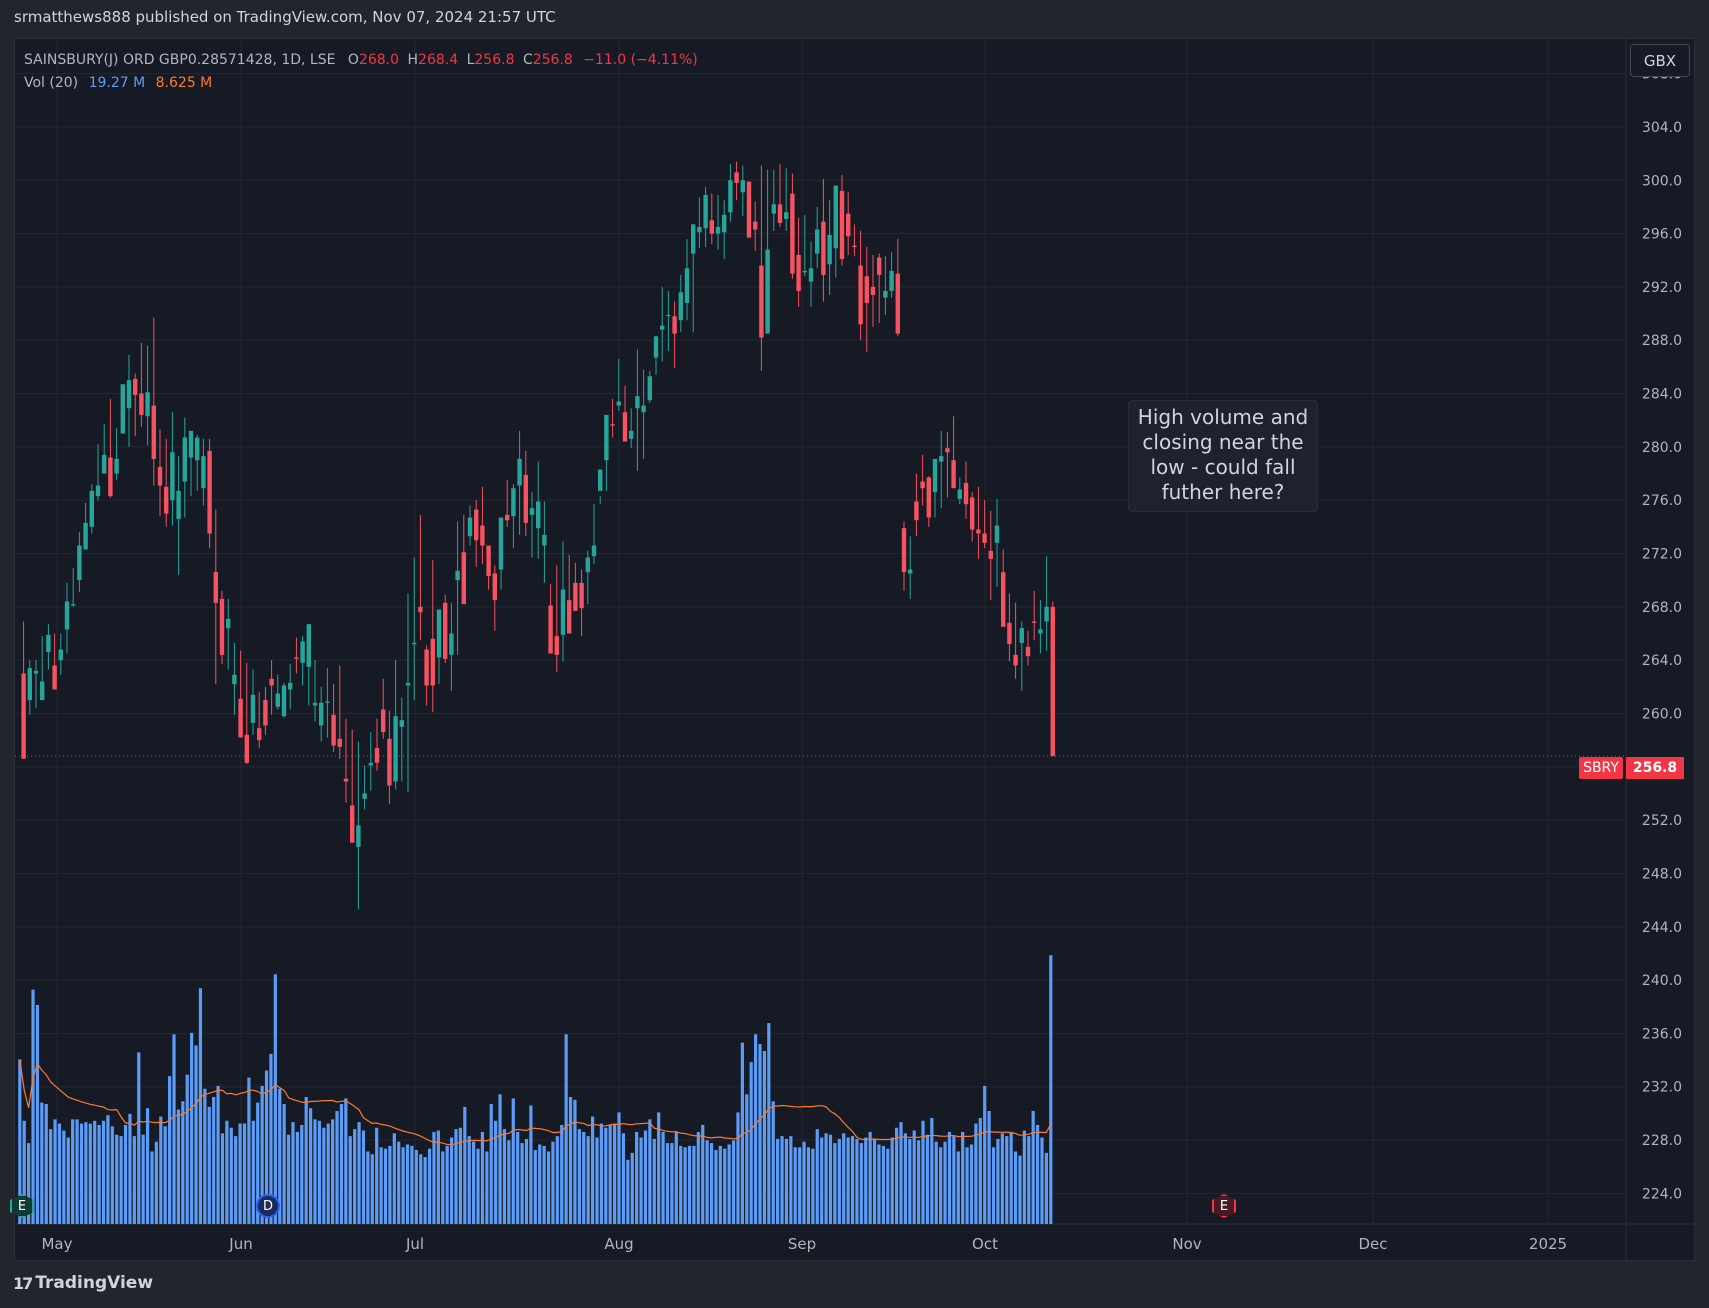 The image size is (1709, 1308). Describe the element at coordinates (1224, 1206) in the screenshot. I see `earnings-marker-upcoming: E` at that location.